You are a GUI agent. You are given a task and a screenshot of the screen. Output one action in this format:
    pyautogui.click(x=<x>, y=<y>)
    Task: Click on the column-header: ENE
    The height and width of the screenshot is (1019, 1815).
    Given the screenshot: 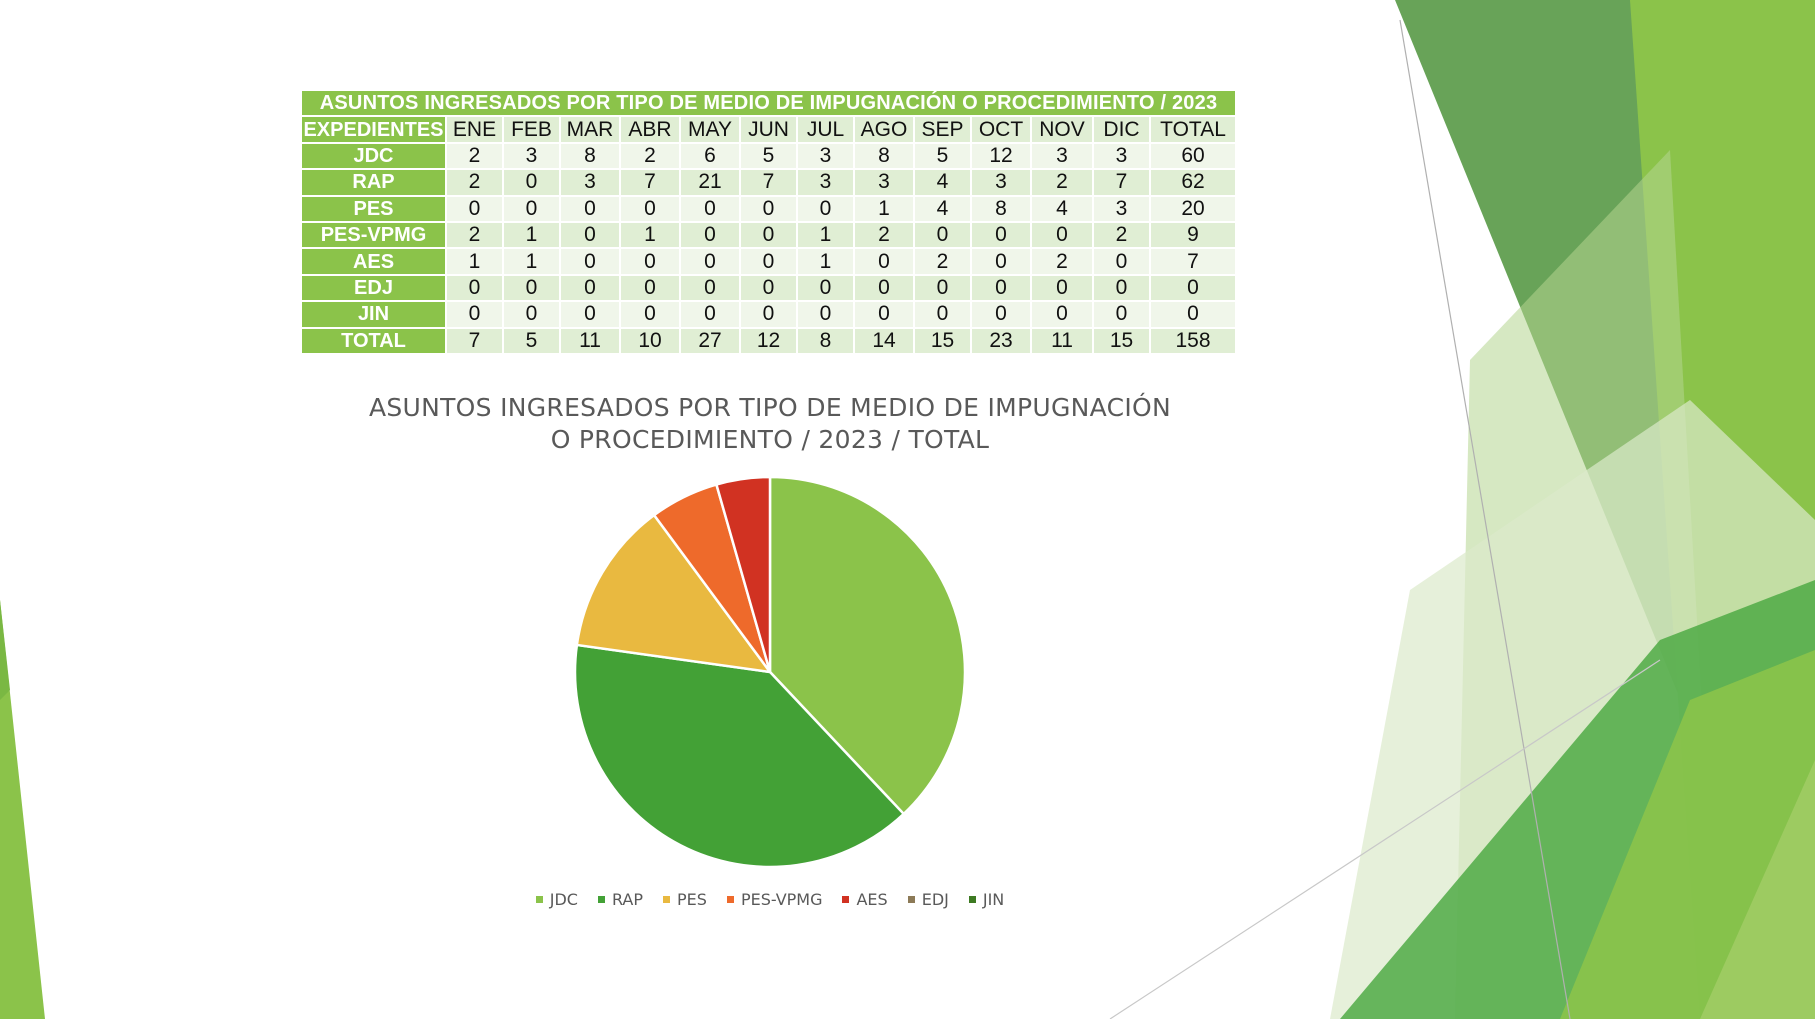 What is the action you would take?
    pyautogui.click(x=474, y=129)
    